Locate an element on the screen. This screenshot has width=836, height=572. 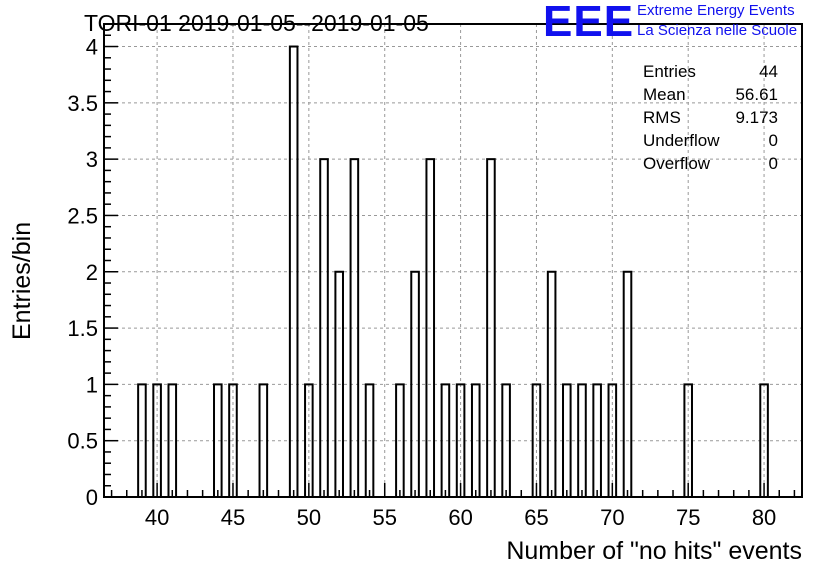
x-tick-label: 80 is located at coordinates (764, 517).